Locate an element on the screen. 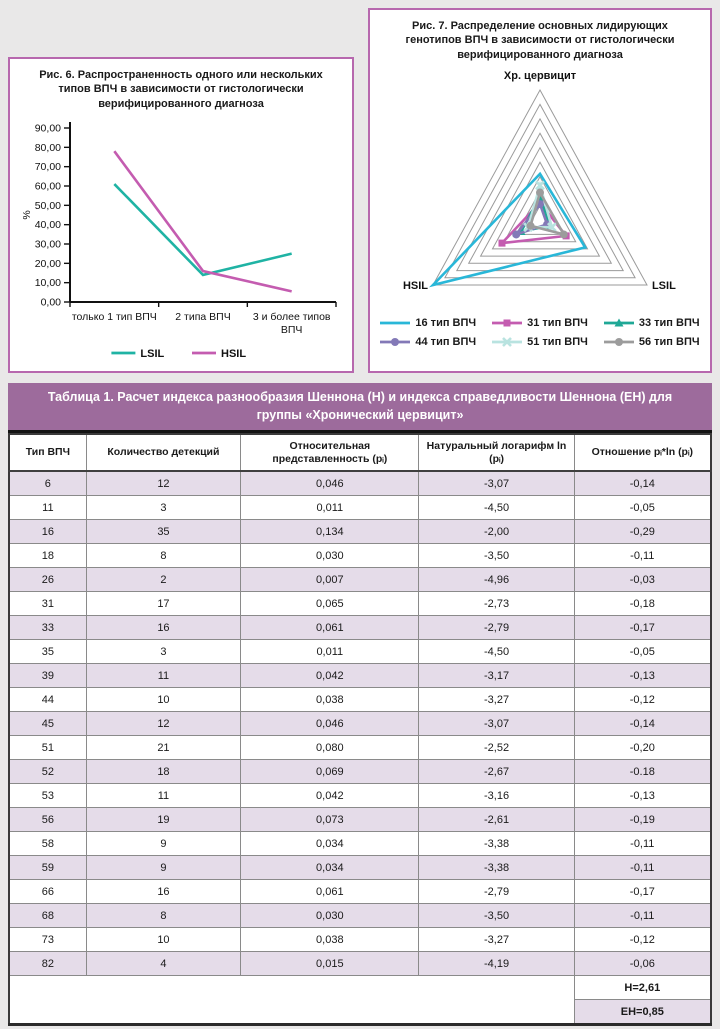 The image size is (720, 1029). table-cell: -0,03 is located at coordinates (642, 580).